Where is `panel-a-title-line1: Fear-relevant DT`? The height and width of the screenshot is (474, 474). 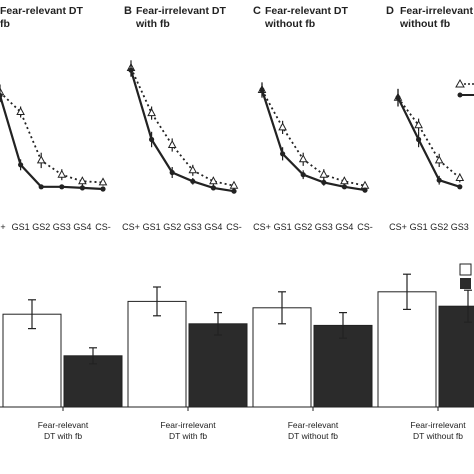
panel-a-title-line1: Fear-relevant DT is located at coordinates (41, 11).